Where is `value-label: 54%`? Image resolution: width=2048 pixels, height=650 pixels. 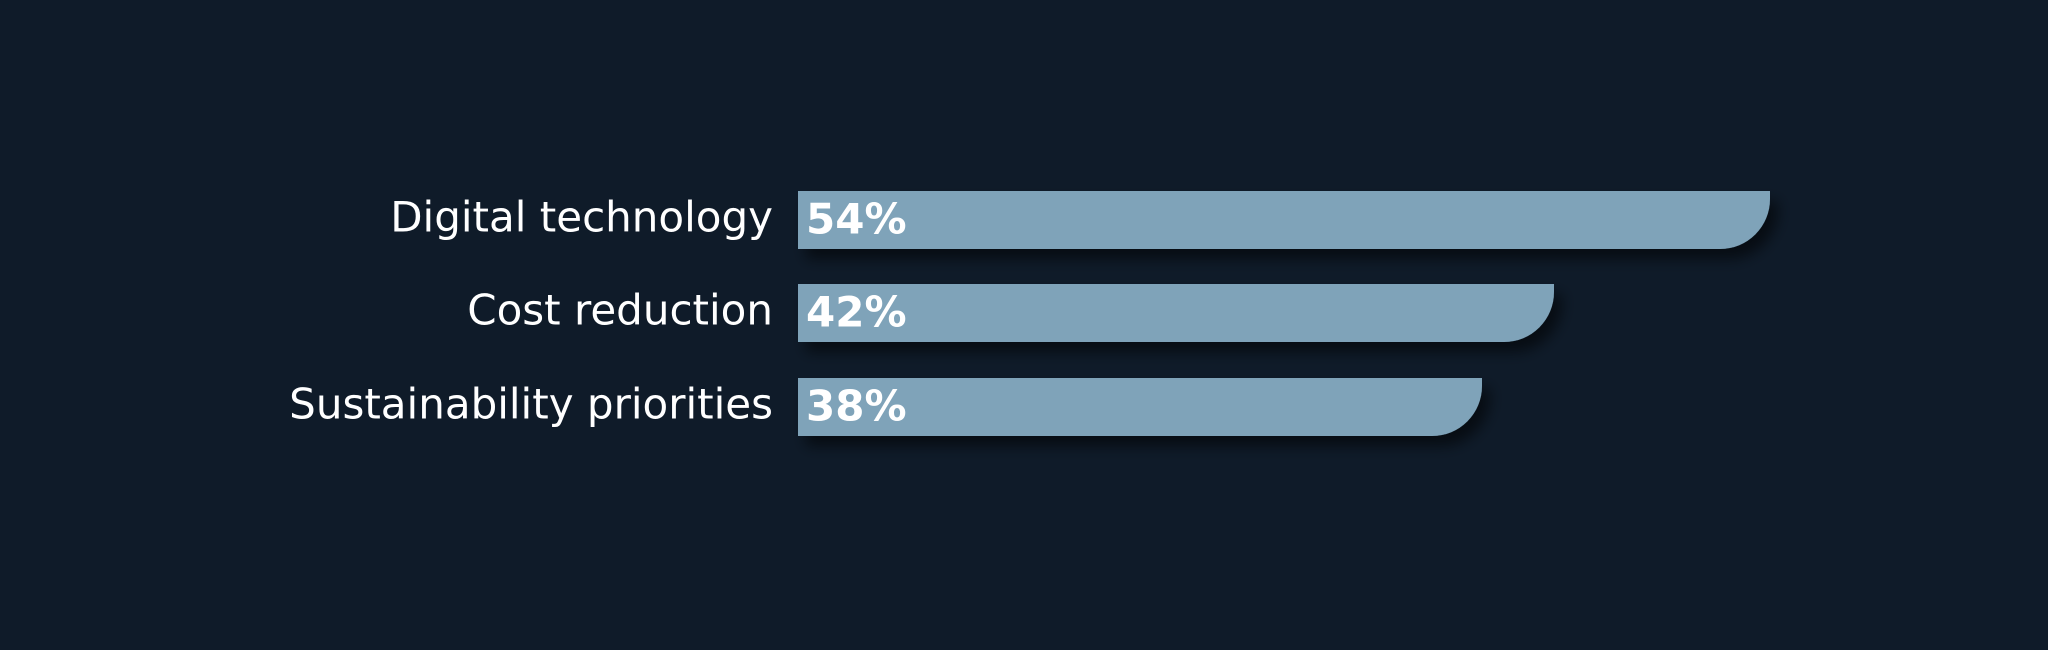 value-label: 54% is located at coordinates (856, 219).